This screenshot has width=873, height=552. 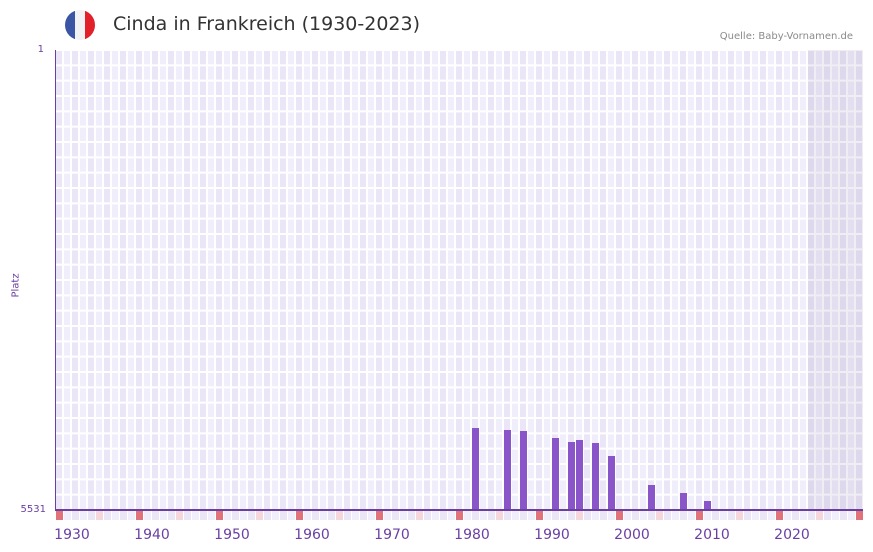 What do you see at coordinates (595, 476) in the screenshot?
I see `bar-1995` at bounding box center [595, 476].